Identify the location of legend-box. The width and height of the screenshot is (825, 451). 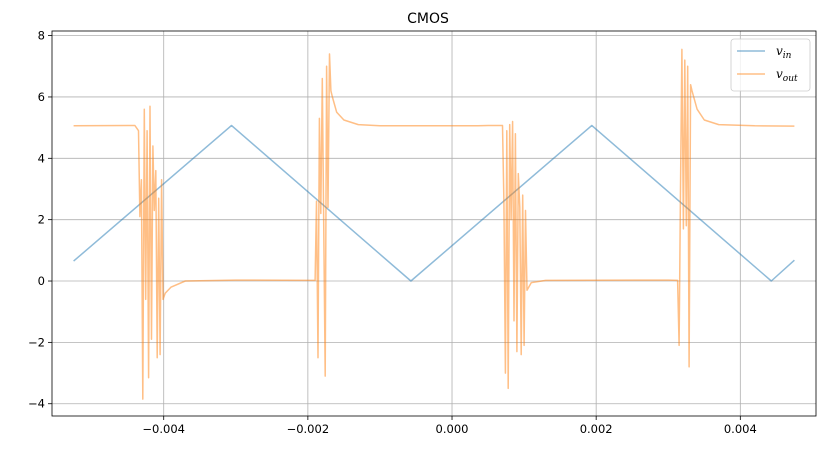
(770, 65).